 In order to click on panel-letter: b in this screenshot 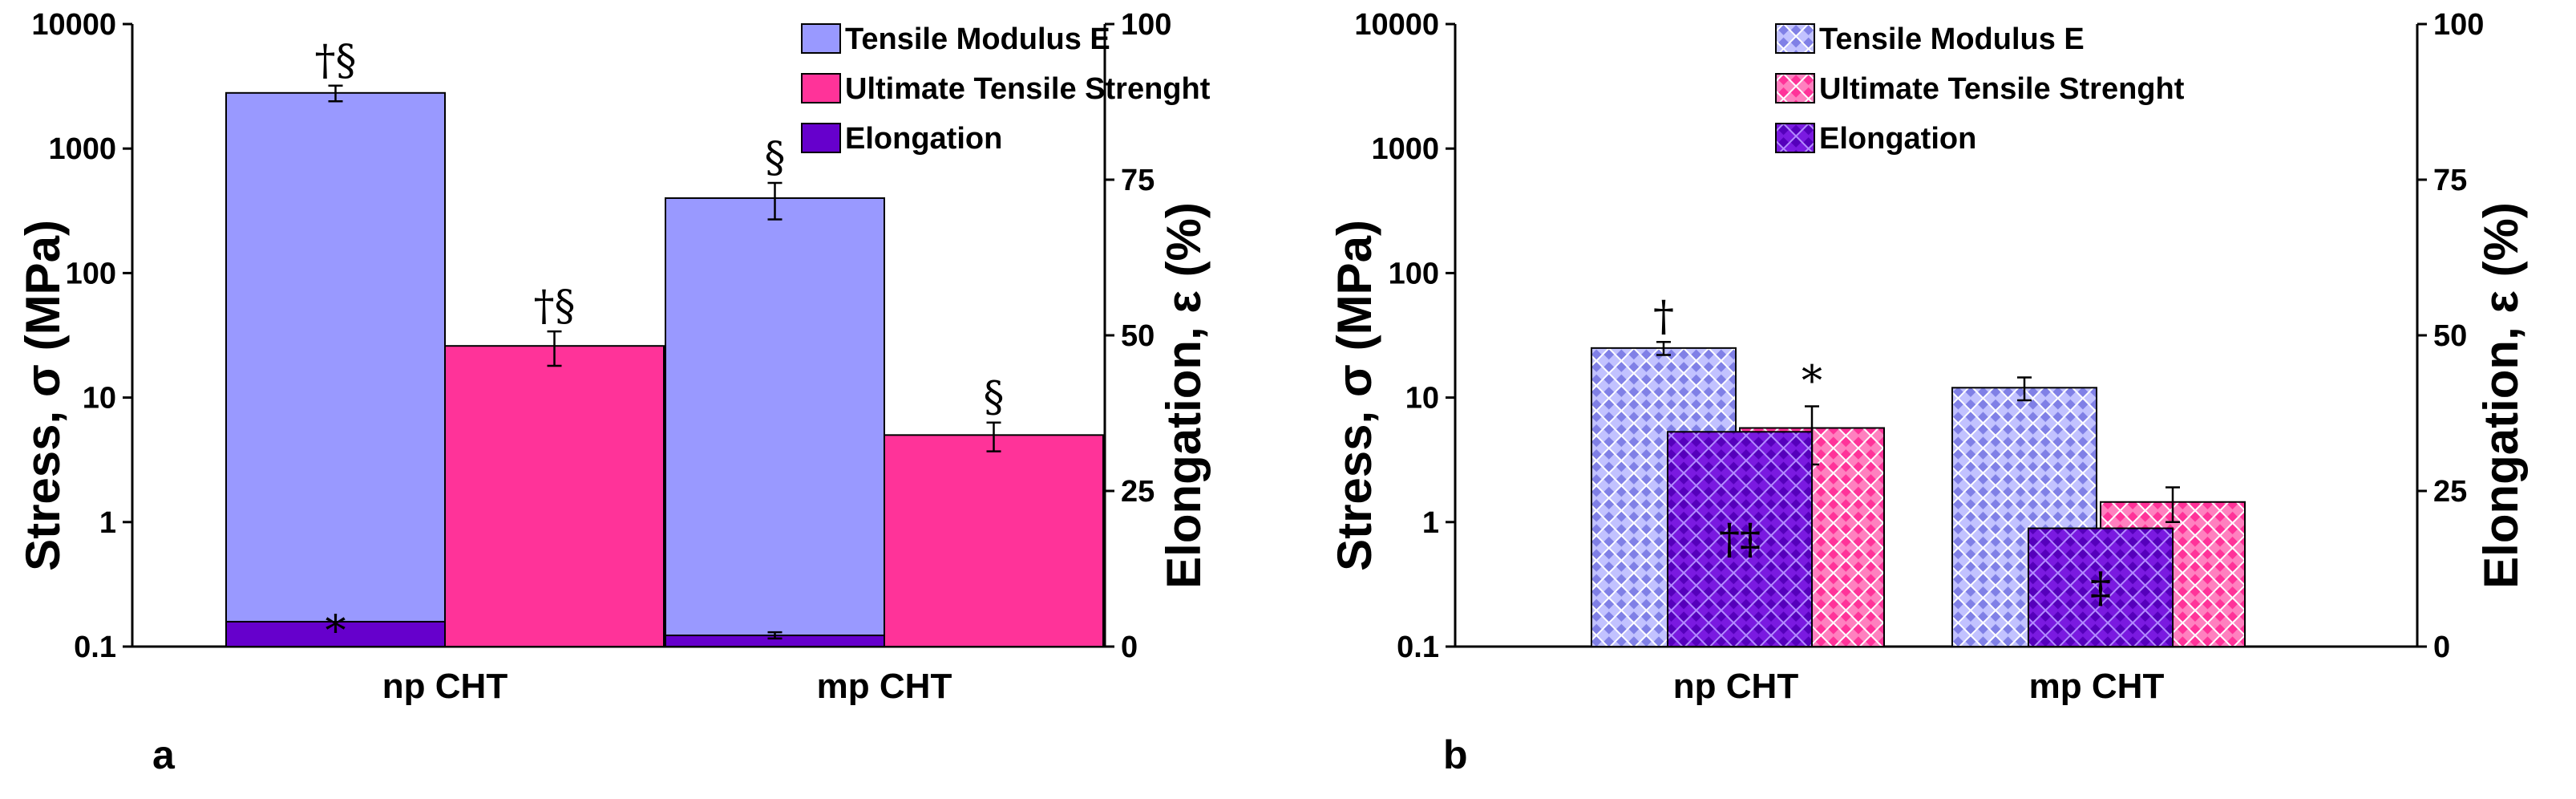, I will do `click(1455, 754)`.